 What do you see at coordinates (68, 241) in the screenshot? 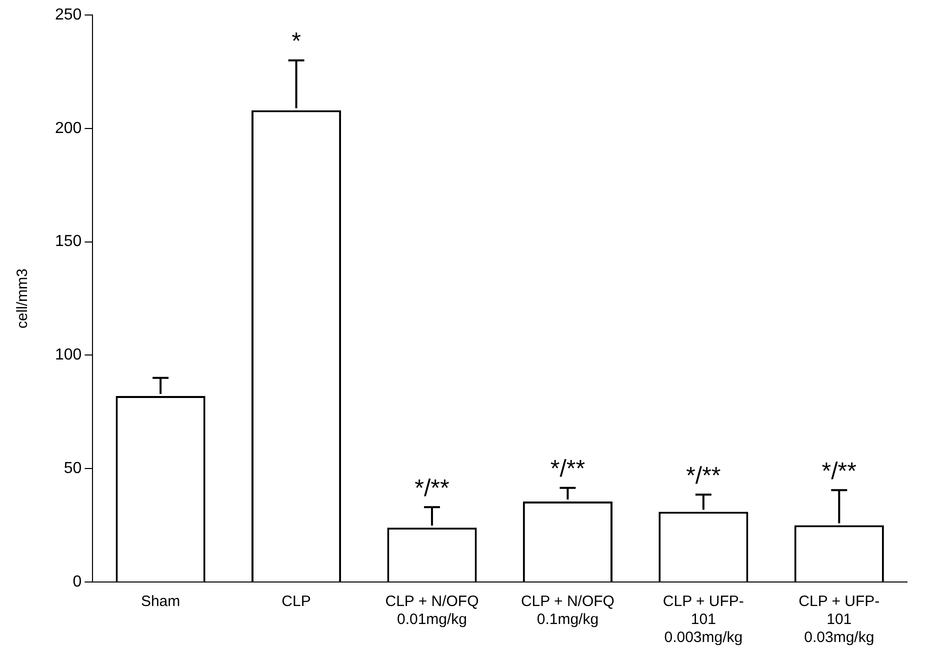
I see `y-tick-label: 150` at bounding box center [68, 241].